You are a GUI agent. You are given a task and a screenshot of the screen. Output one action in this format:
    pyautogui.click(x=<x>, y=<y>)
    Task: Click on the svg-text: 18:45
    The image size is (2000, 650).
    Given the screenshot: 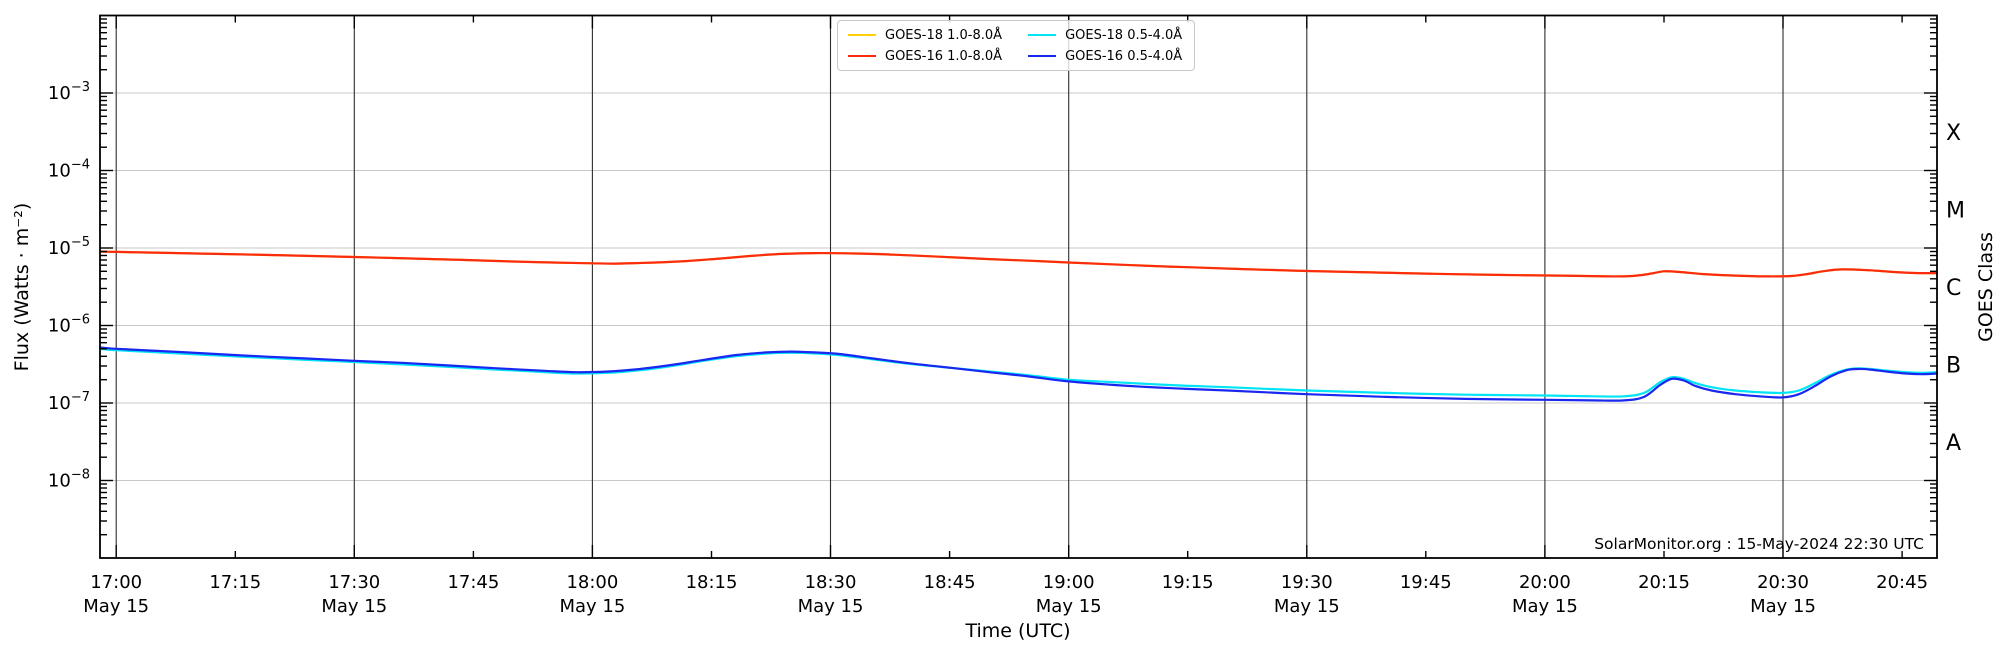 What is the action you would take?
    pyautogui.click(x=950, y=582)
    